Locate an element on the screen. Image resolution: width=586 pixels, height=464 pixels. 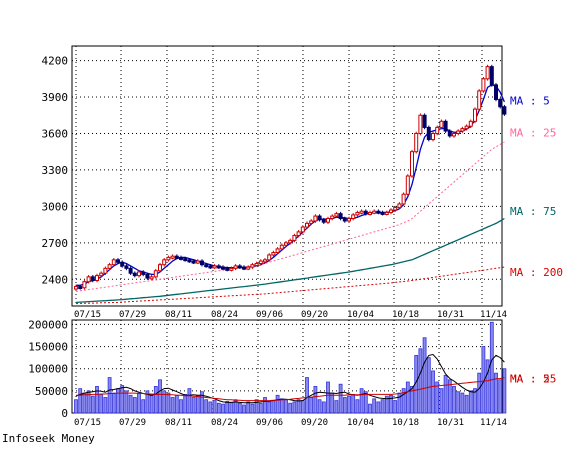
price-y-tick-label: 3000 is located at coordinates (55, 206).